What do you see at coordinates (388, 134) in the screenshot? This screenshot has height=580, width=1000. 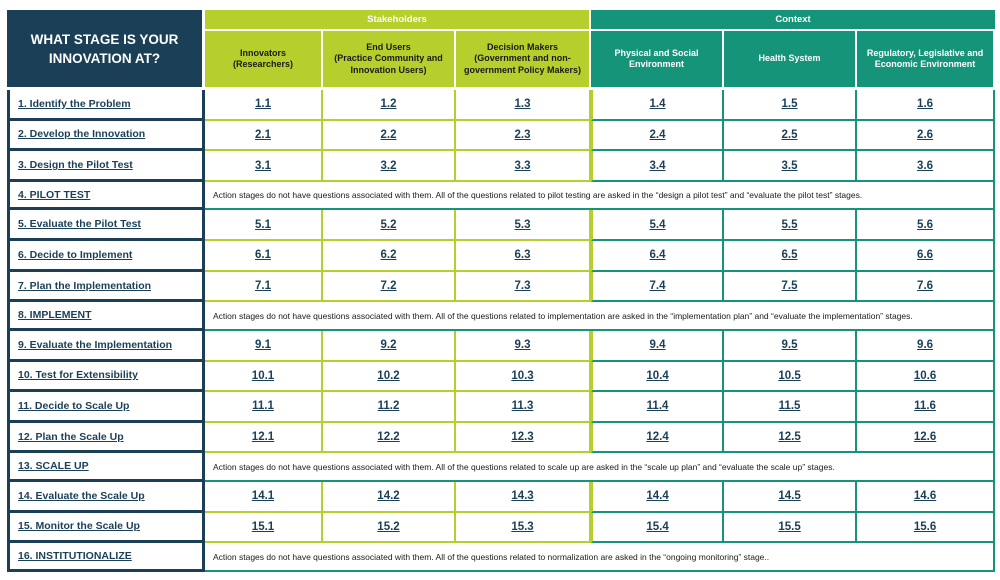 I see `question-link: 2.2` at bounding box center [388, 134].